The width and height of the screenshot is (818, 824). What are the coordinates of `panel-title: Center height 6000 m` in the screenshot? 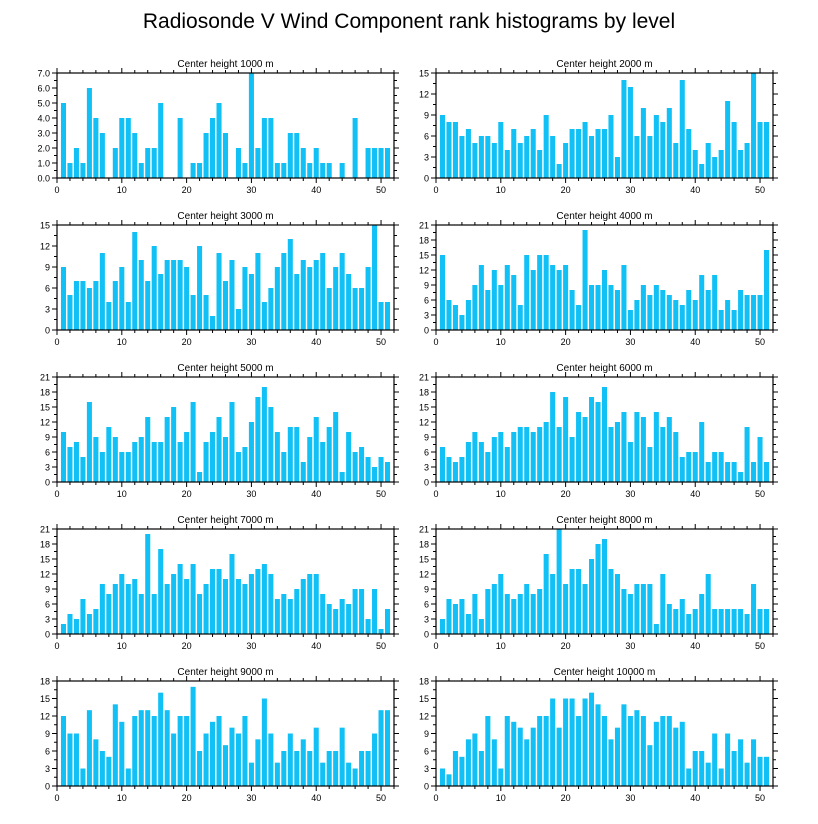 It's located at (604, 368).